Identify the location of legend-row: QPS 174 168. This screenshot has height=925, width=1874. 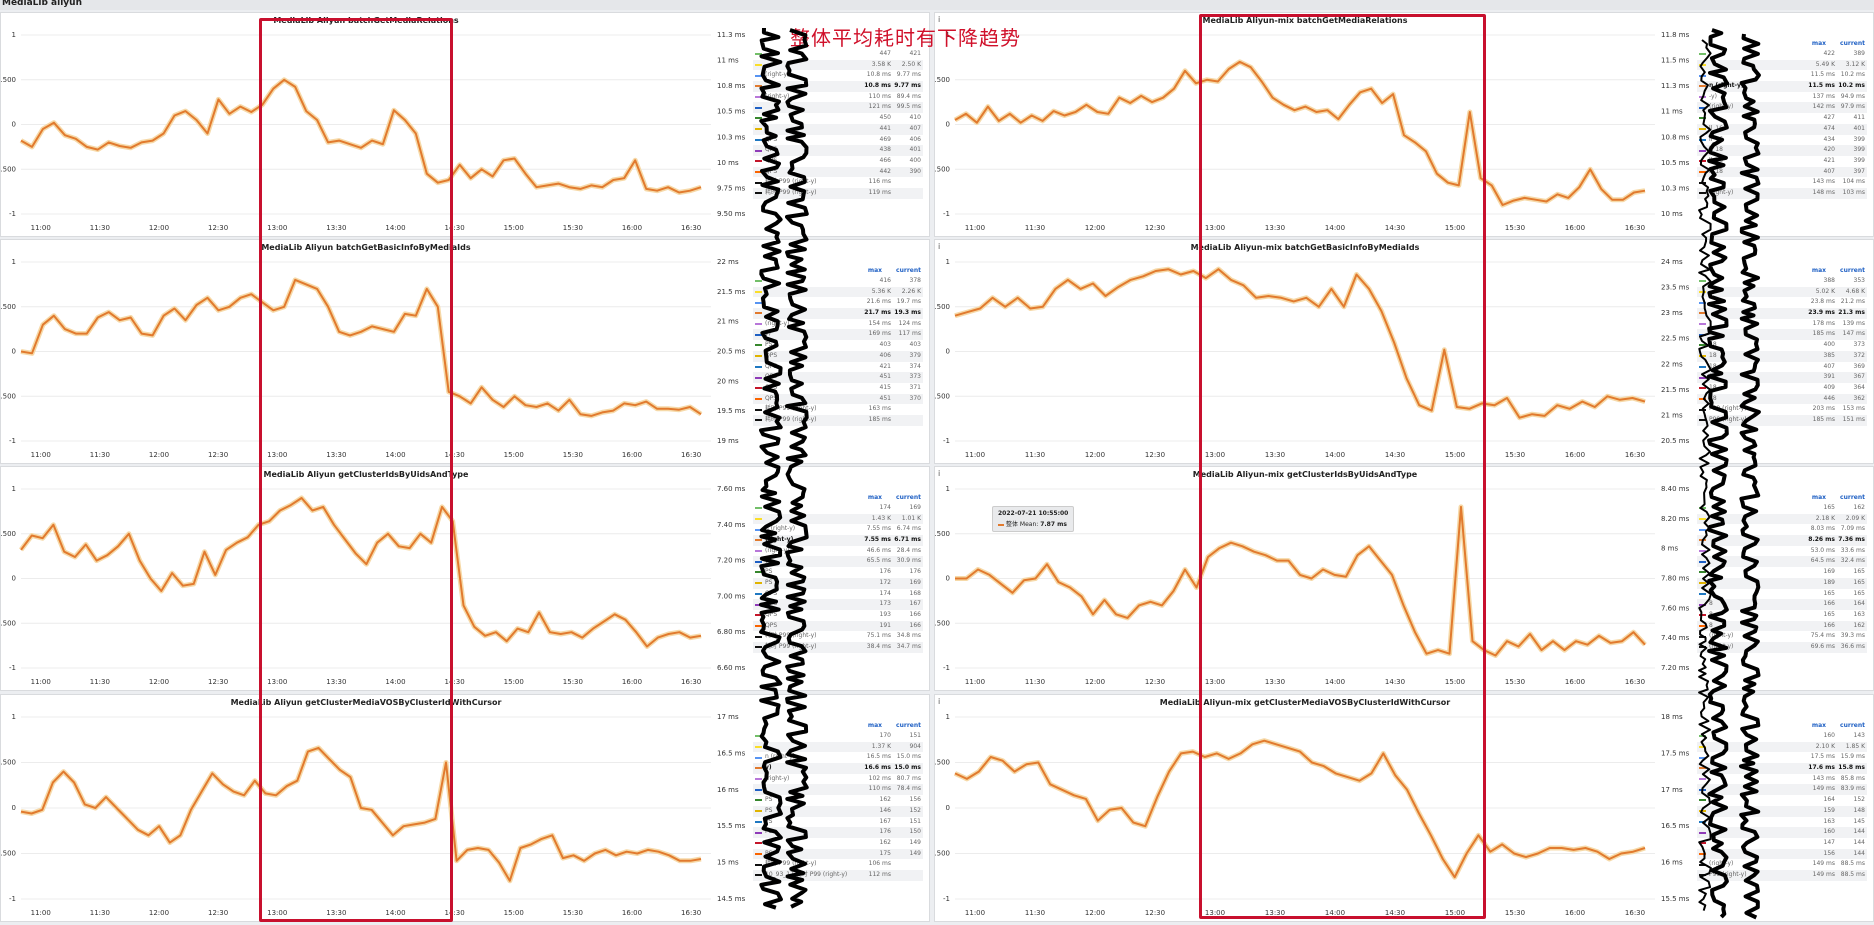
(838, 594).